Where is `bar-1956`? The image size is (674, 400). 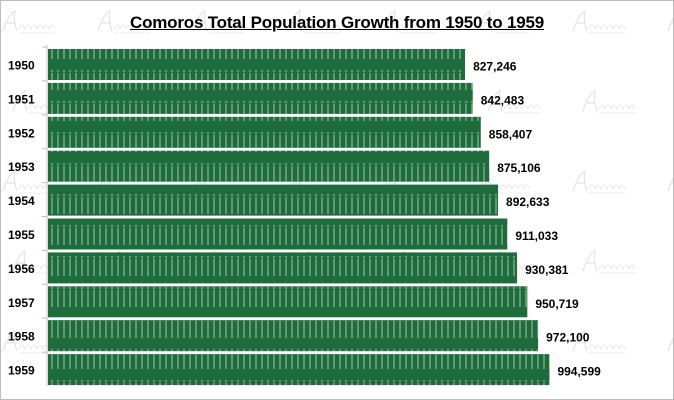
bar-1956 is located at coordinates (283, 268).